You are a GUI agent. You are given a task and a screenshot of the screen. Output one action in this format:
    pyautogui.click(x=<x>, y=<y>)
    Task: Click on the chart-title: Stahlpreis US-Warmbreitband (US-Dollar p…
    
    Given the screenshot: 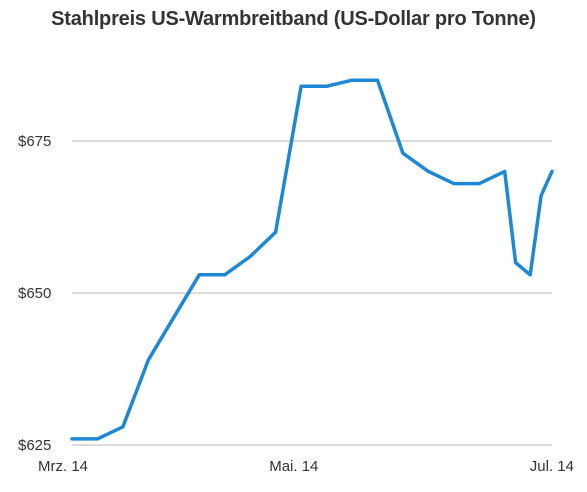 What is the action you would take?
    pyautogui.click(x=293, y=19)
    